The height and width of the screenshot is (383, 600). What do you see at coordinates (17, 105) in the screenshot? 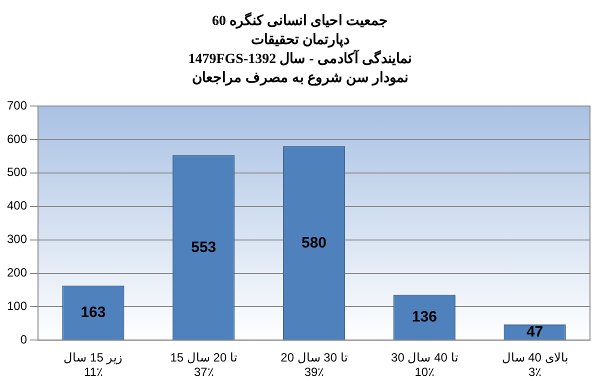
I see `y-tick-label: 700` at bounding box center [17, 105].